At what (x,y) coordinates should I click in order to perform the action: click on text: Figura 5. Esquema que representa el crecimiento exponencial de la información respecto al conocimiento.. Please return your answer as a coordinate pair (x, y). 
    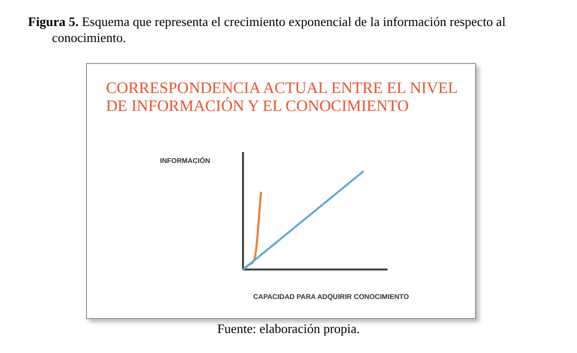
    Looking at the image, I should click on (267, 30).